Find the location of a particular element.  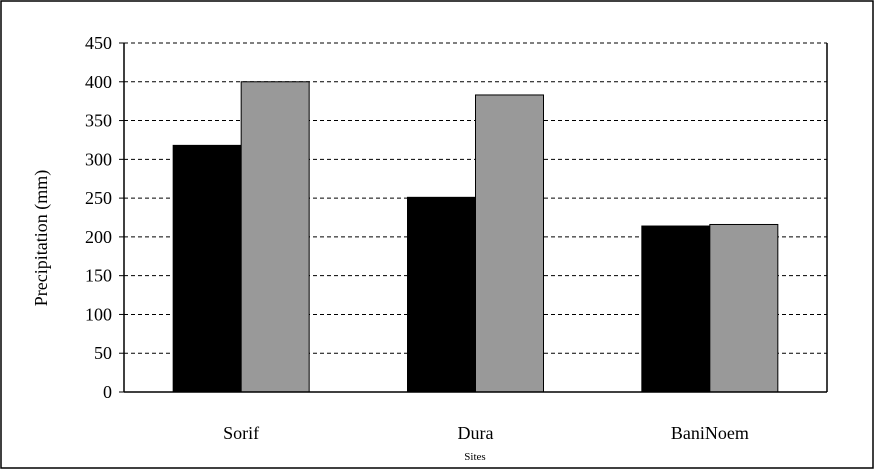

y-tick-label-450: 450 is located at coordinates (98, 43).